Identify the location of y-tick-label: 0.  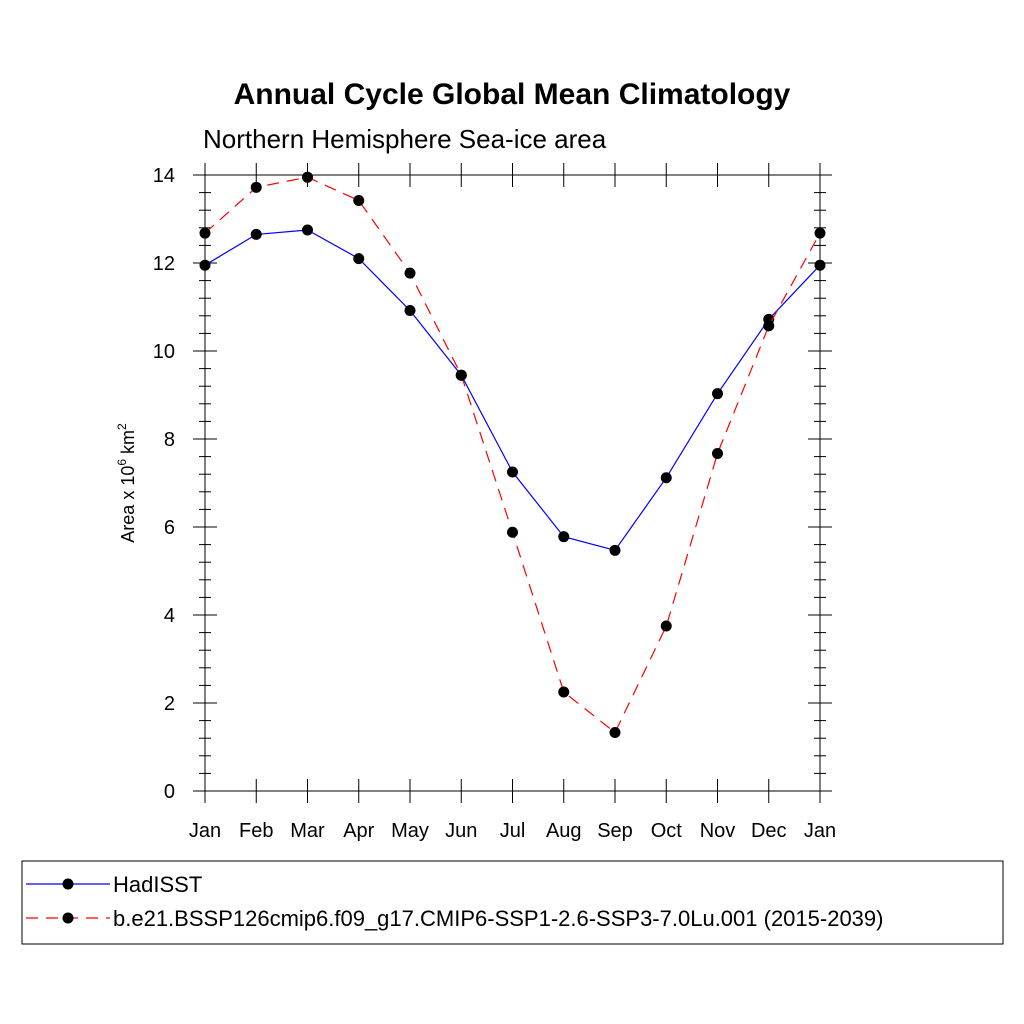
(169, 792).